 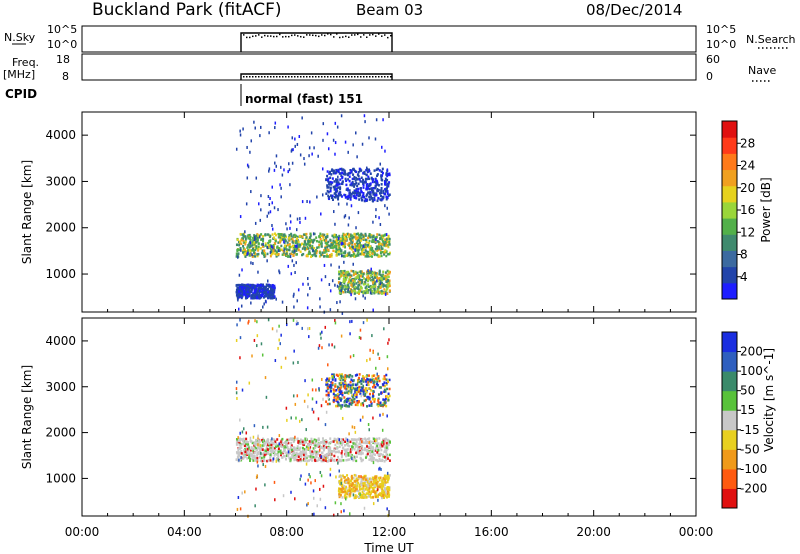 What do you see at coordinates (729, 178) in the screenshot?
I see `colorbar-swatch` at bounding box center [729, 178].